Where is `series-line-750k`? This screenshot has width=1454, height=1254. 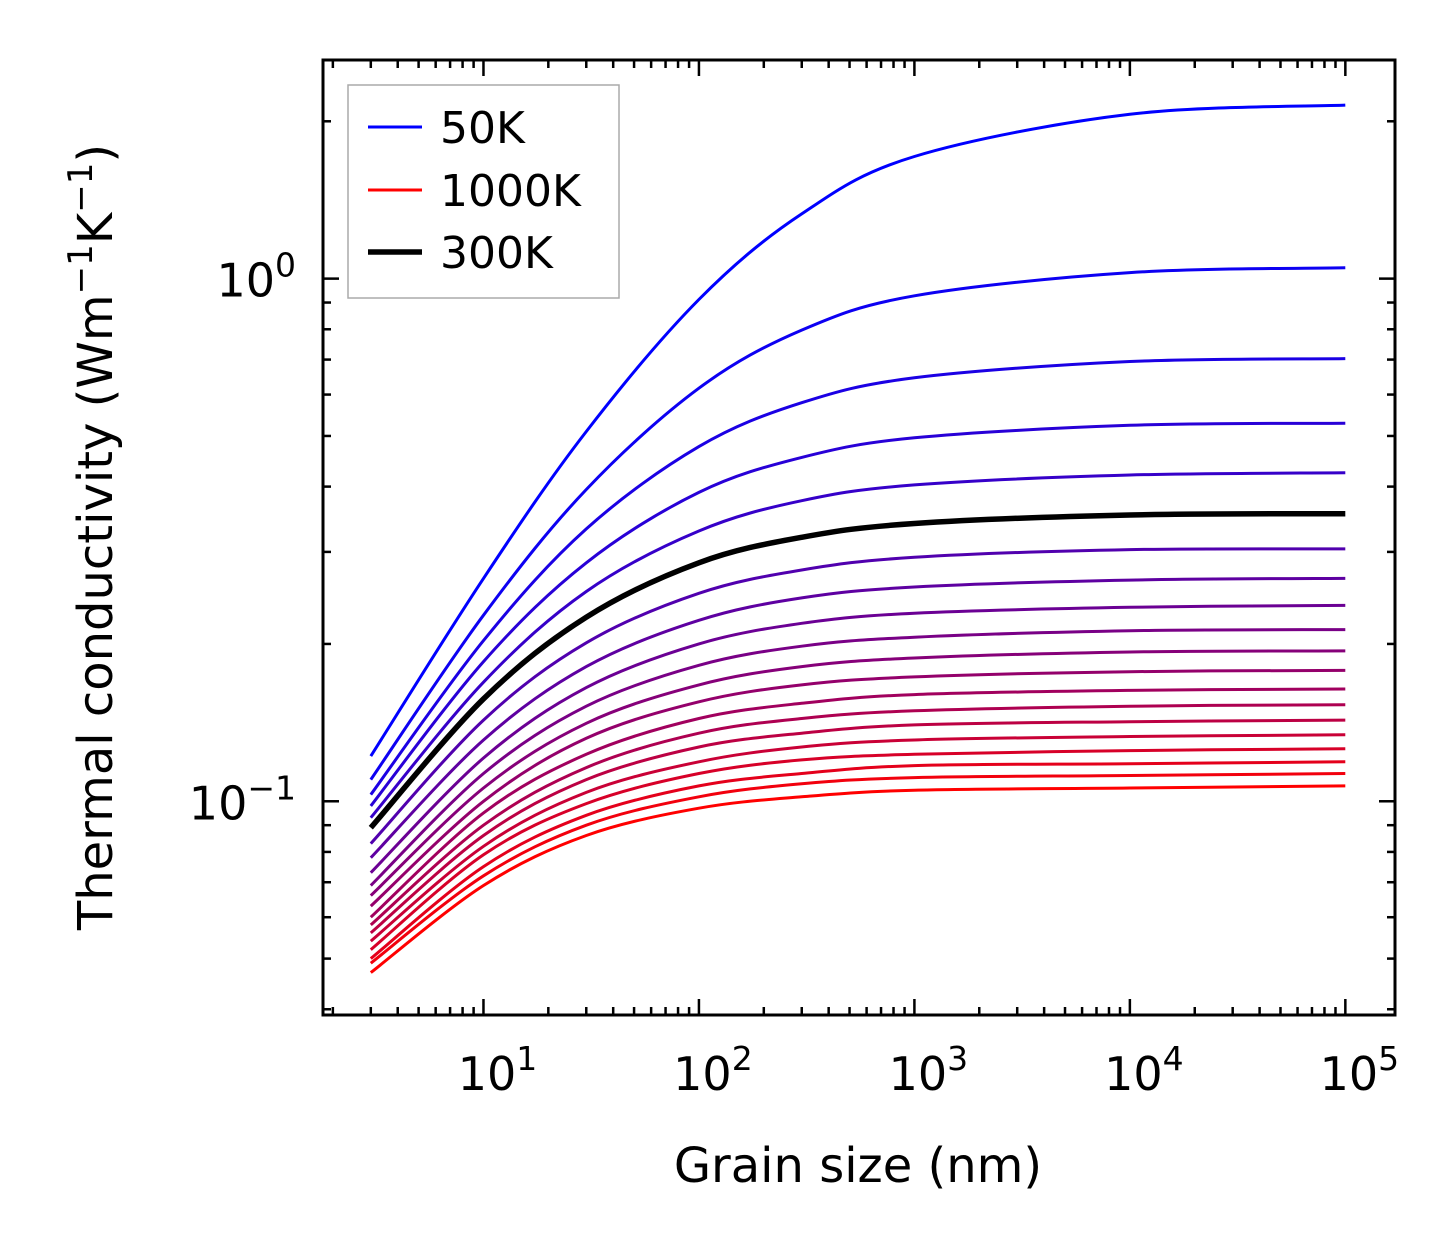
series-line-750k is located at coordinates (857, 826).